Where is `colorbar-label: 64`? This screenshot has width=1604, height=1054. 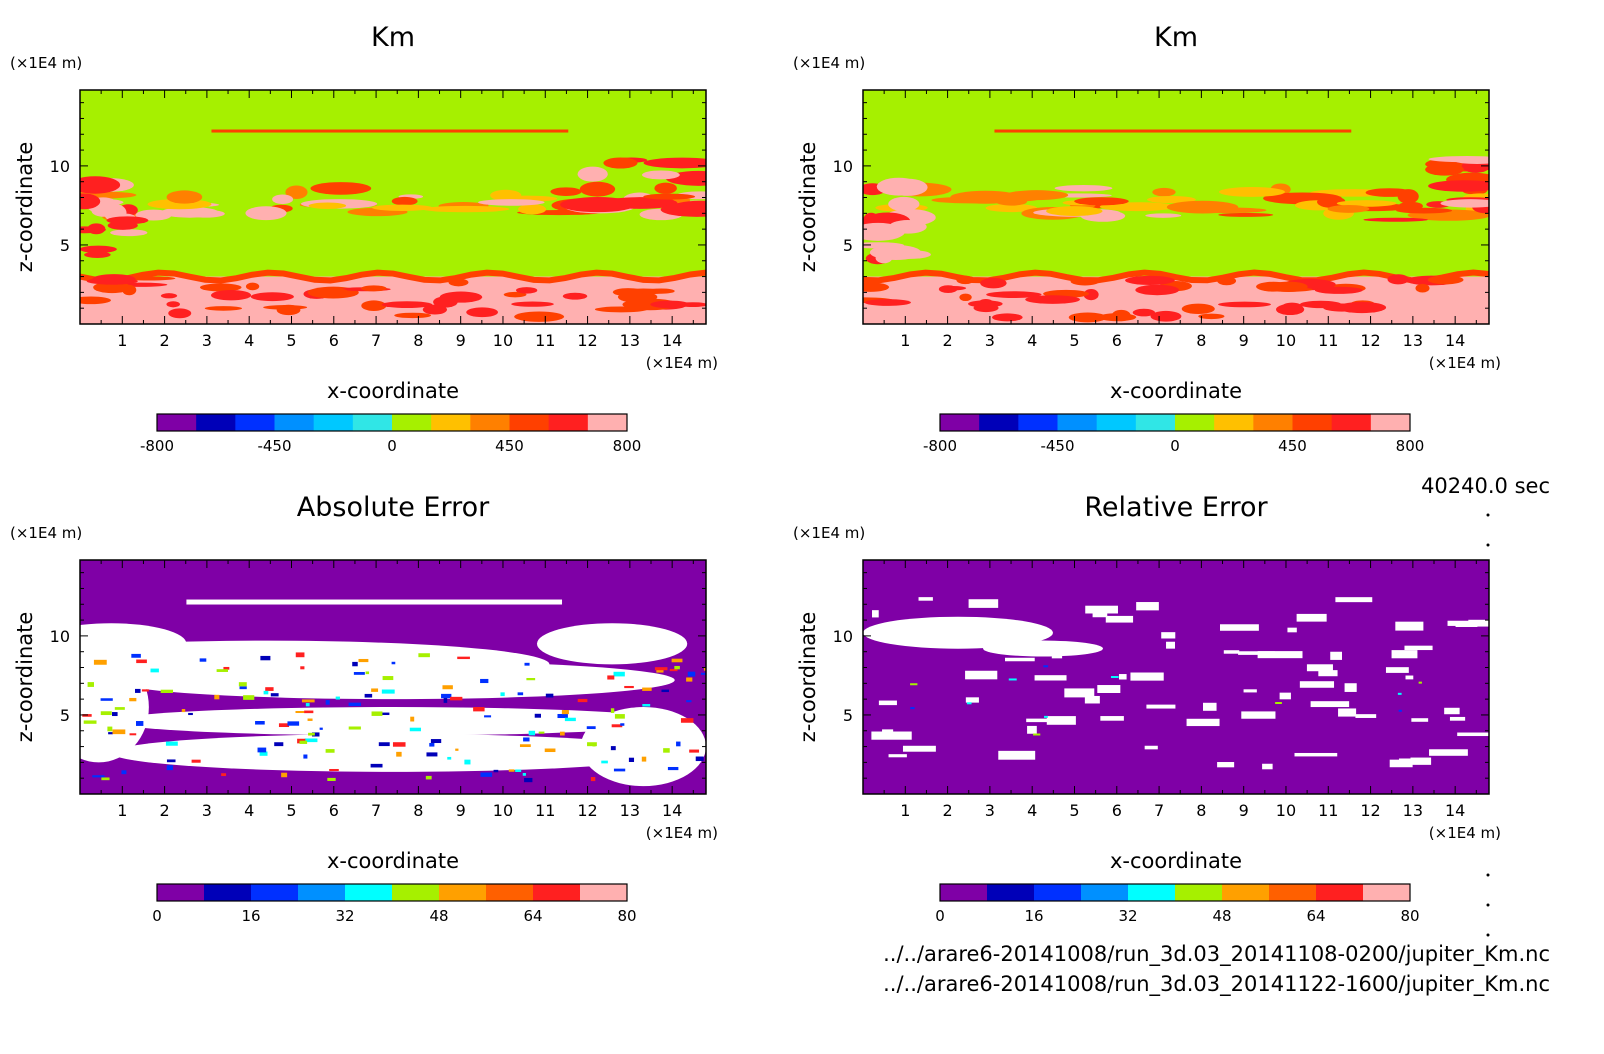 colorbar-label: 64 is located at coordinates (532, 916).